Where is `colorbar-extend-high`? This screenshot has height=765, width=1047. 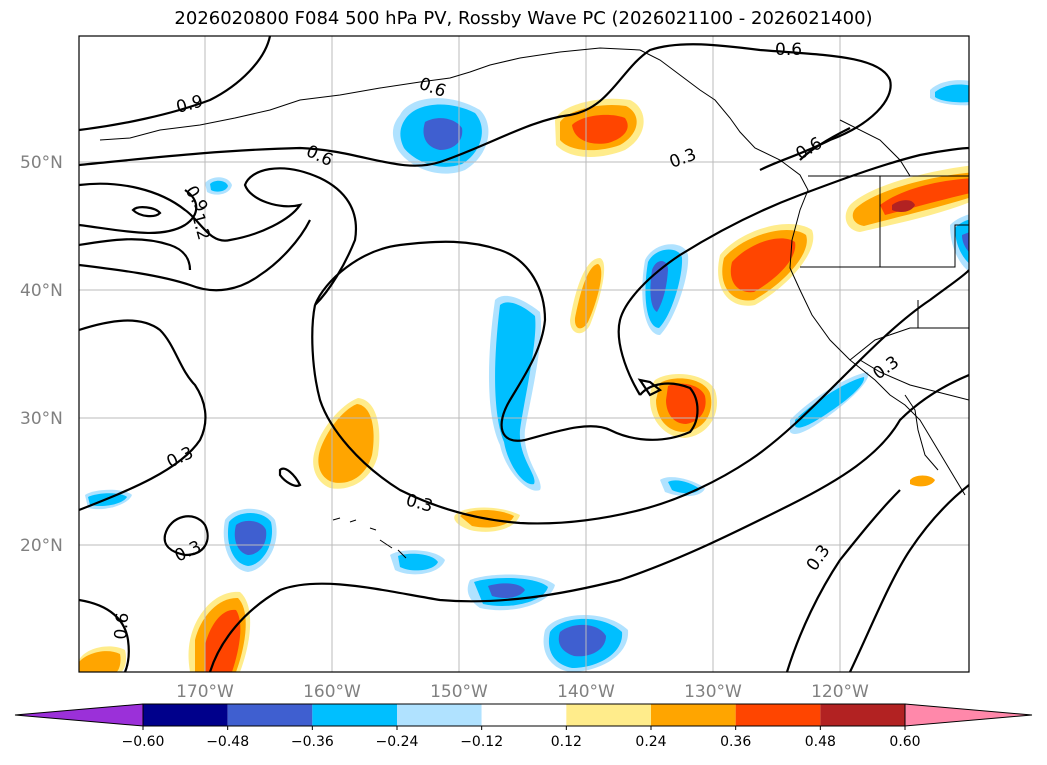
colorbar-extend-high is located at coordinates (968, 715).